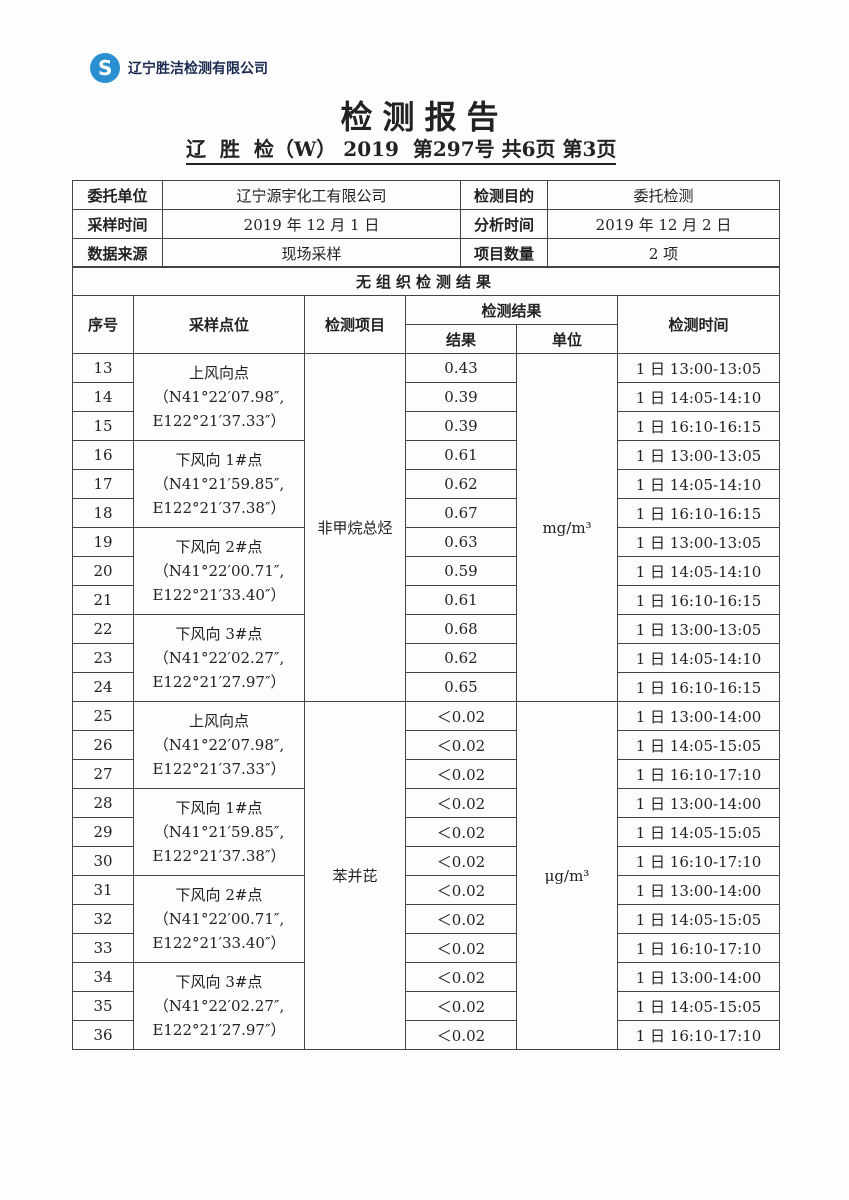  I want to click on table-row: 29 ＜0.02 1 日 14:05-15:05, so click(426, 832).